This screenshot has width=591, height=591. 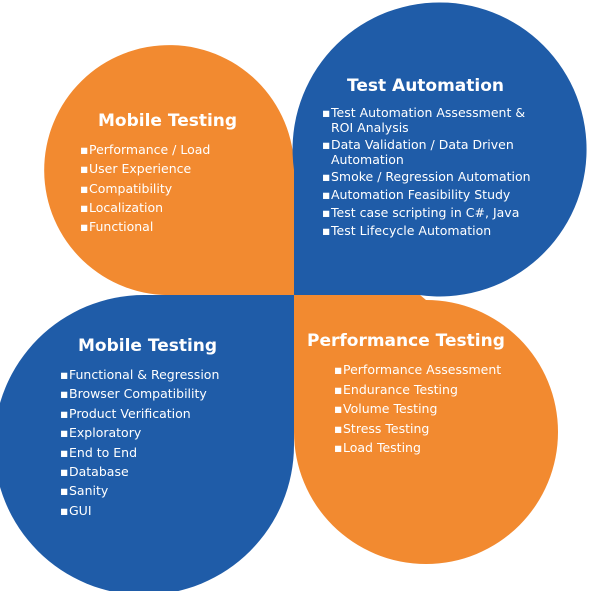 What do you see at coordinates (89, 491) in the screenshot?
I see `list-item-label: Sanity` at bounding box center [89, 491].